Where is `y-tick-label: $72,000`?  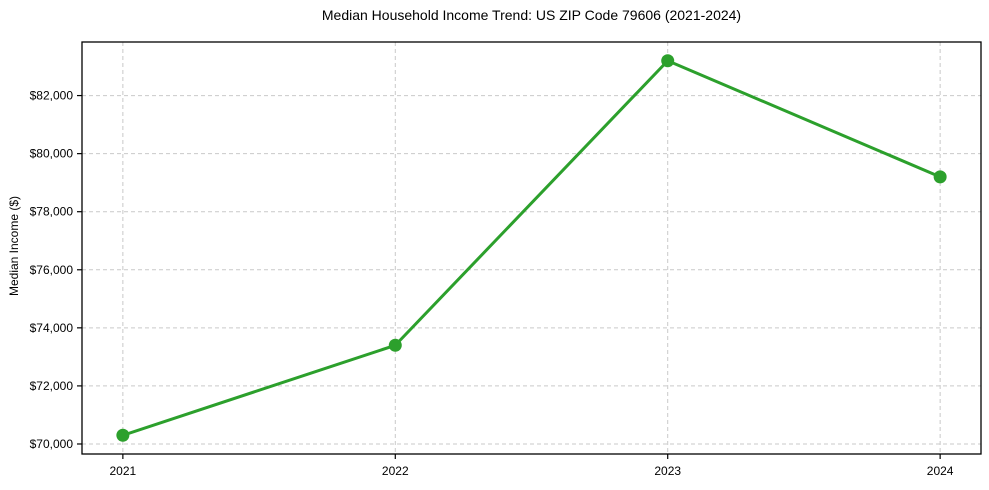 y-tick-label: $72,000 is located at coordinates (52, 386).